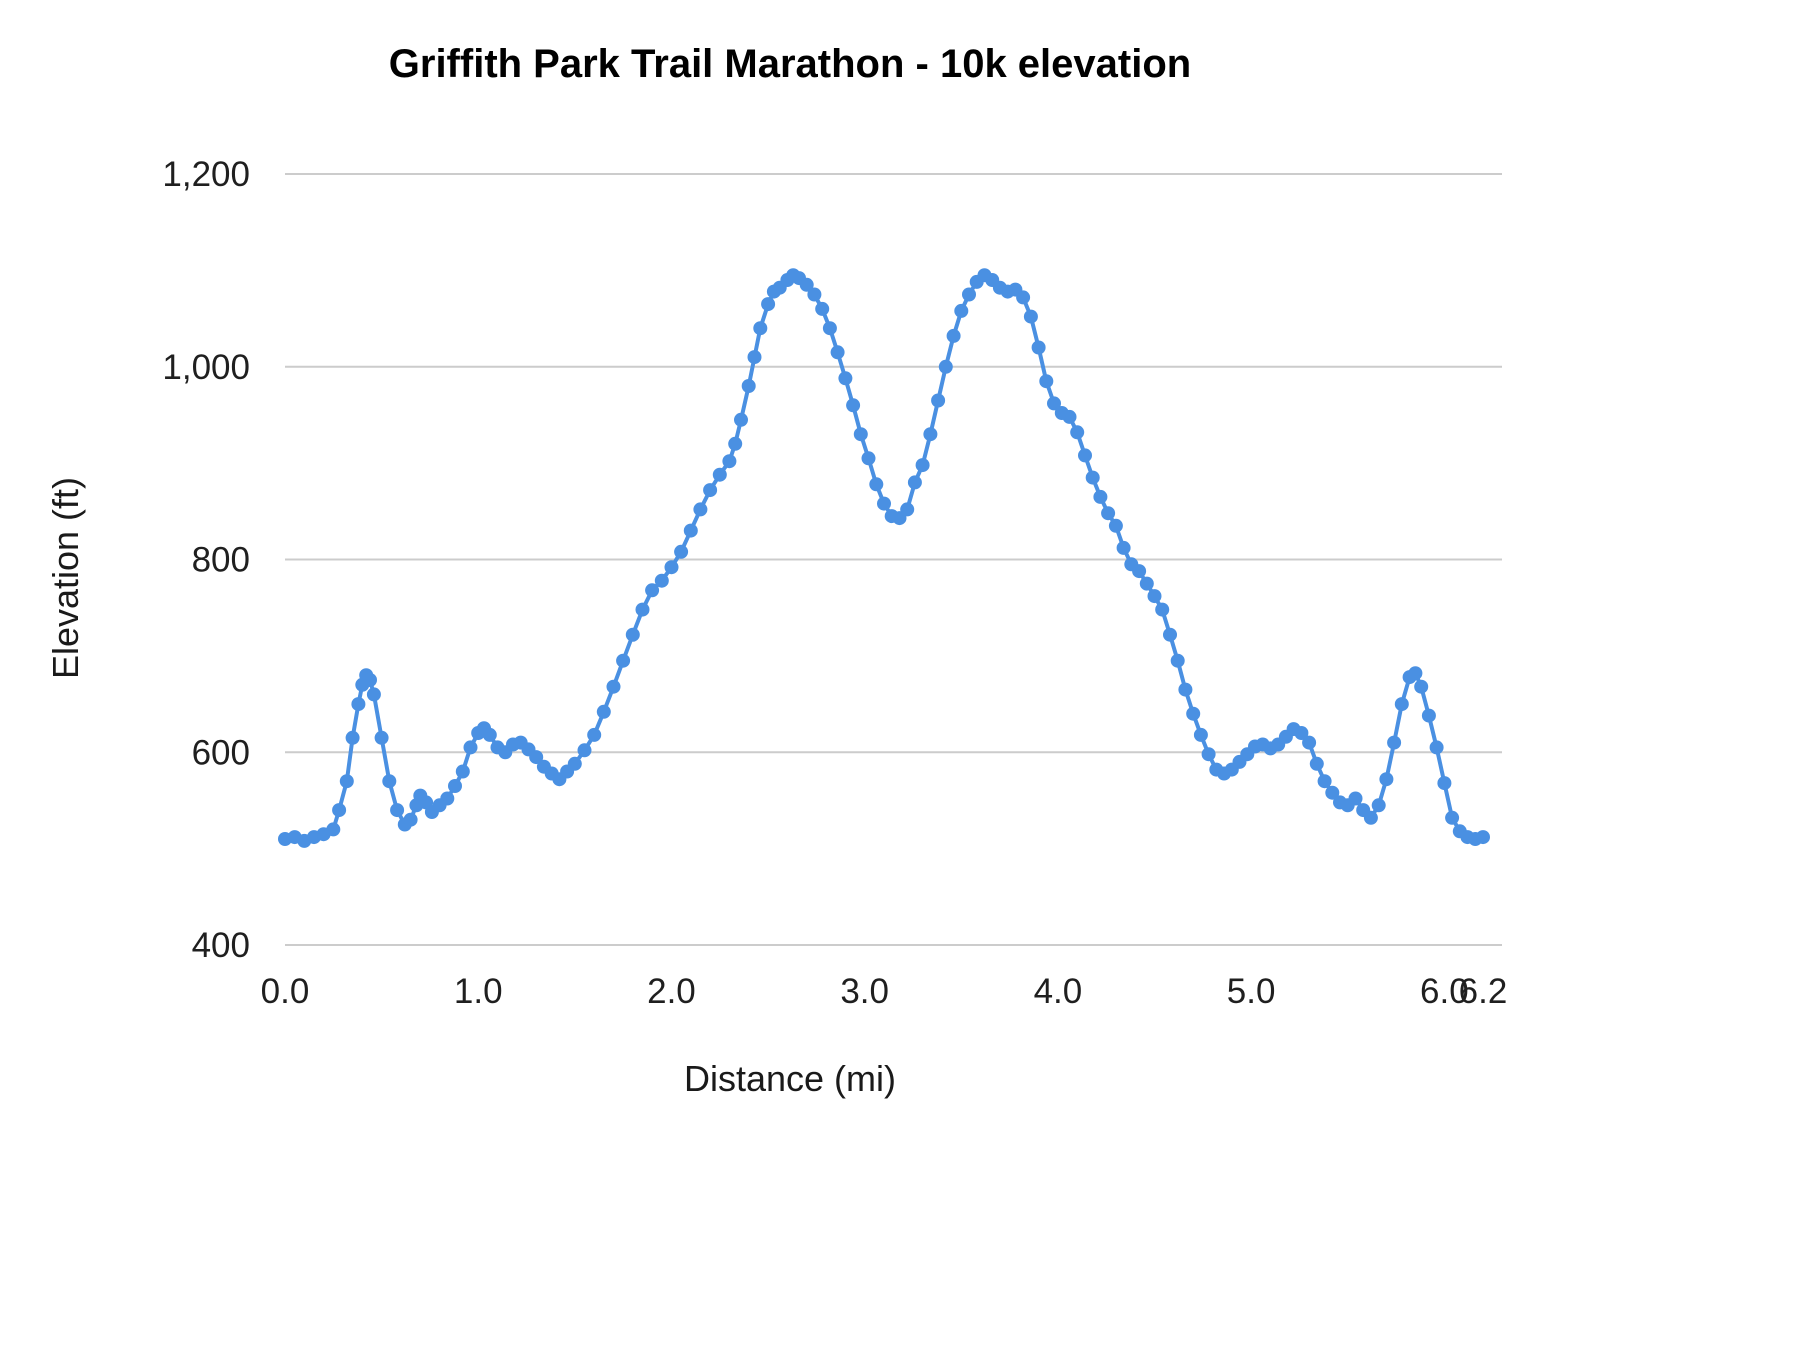 Image resolution: width=1800 pixels, height=1350 pixels. What do you see at coordinates (671, 991) in the screenshot?
I see `x-tick-label: 2.0` at bounding box center [671, 991].